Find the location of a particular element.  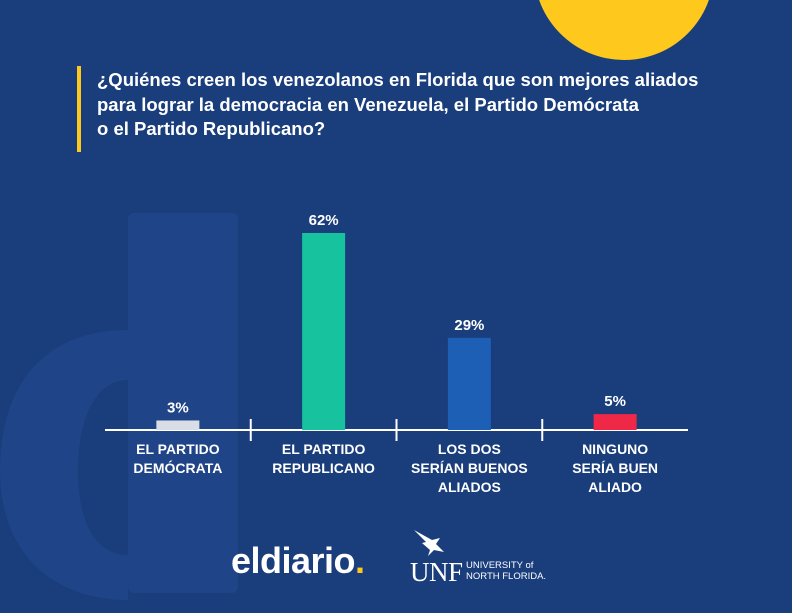

data-label: 29% is located at coordinates (469, 325).